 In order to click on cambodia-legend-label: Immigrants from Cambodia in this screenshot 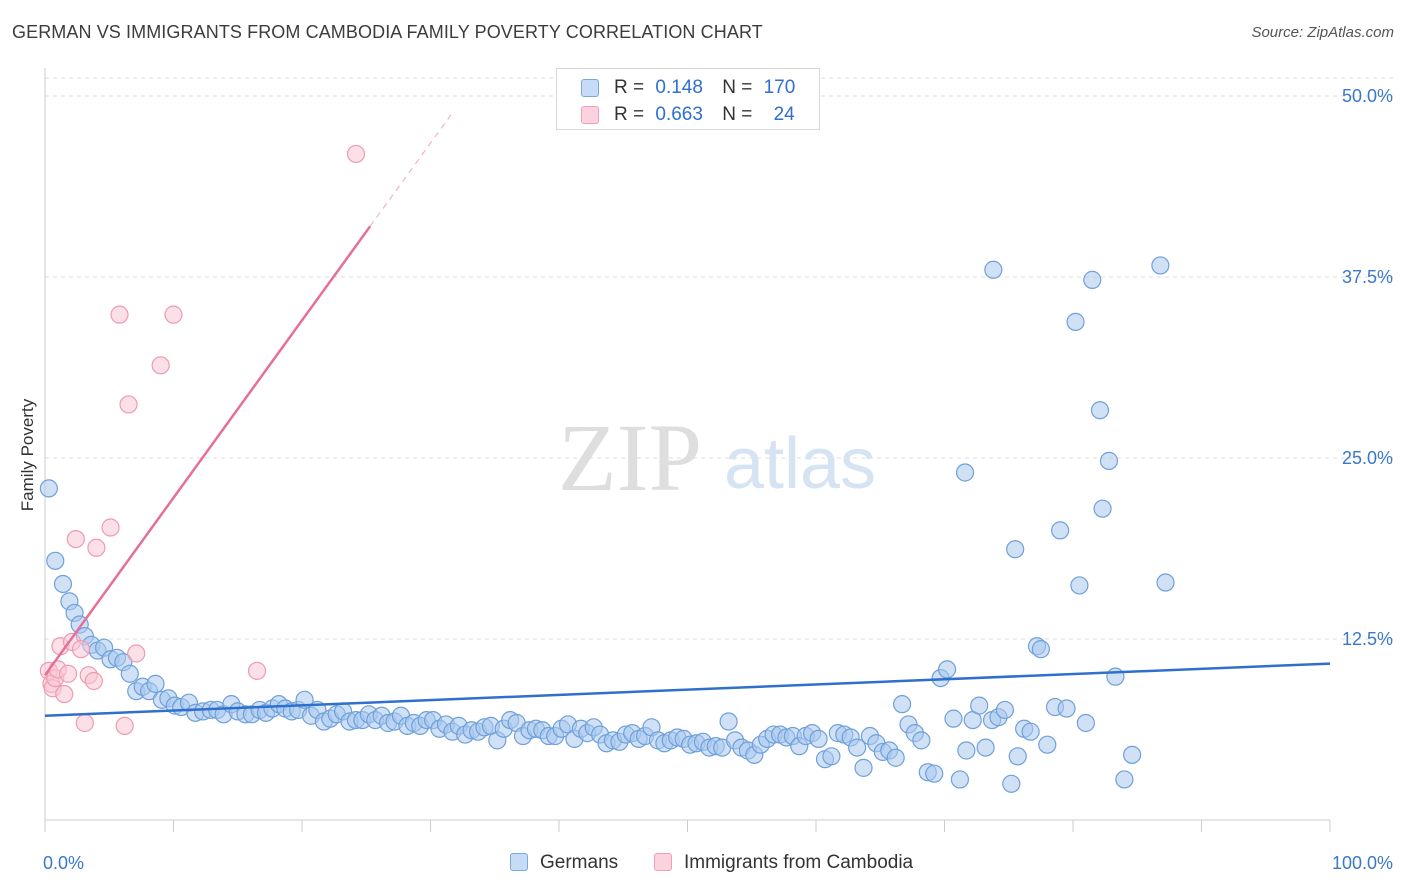, I will do `click(799, 862)`.